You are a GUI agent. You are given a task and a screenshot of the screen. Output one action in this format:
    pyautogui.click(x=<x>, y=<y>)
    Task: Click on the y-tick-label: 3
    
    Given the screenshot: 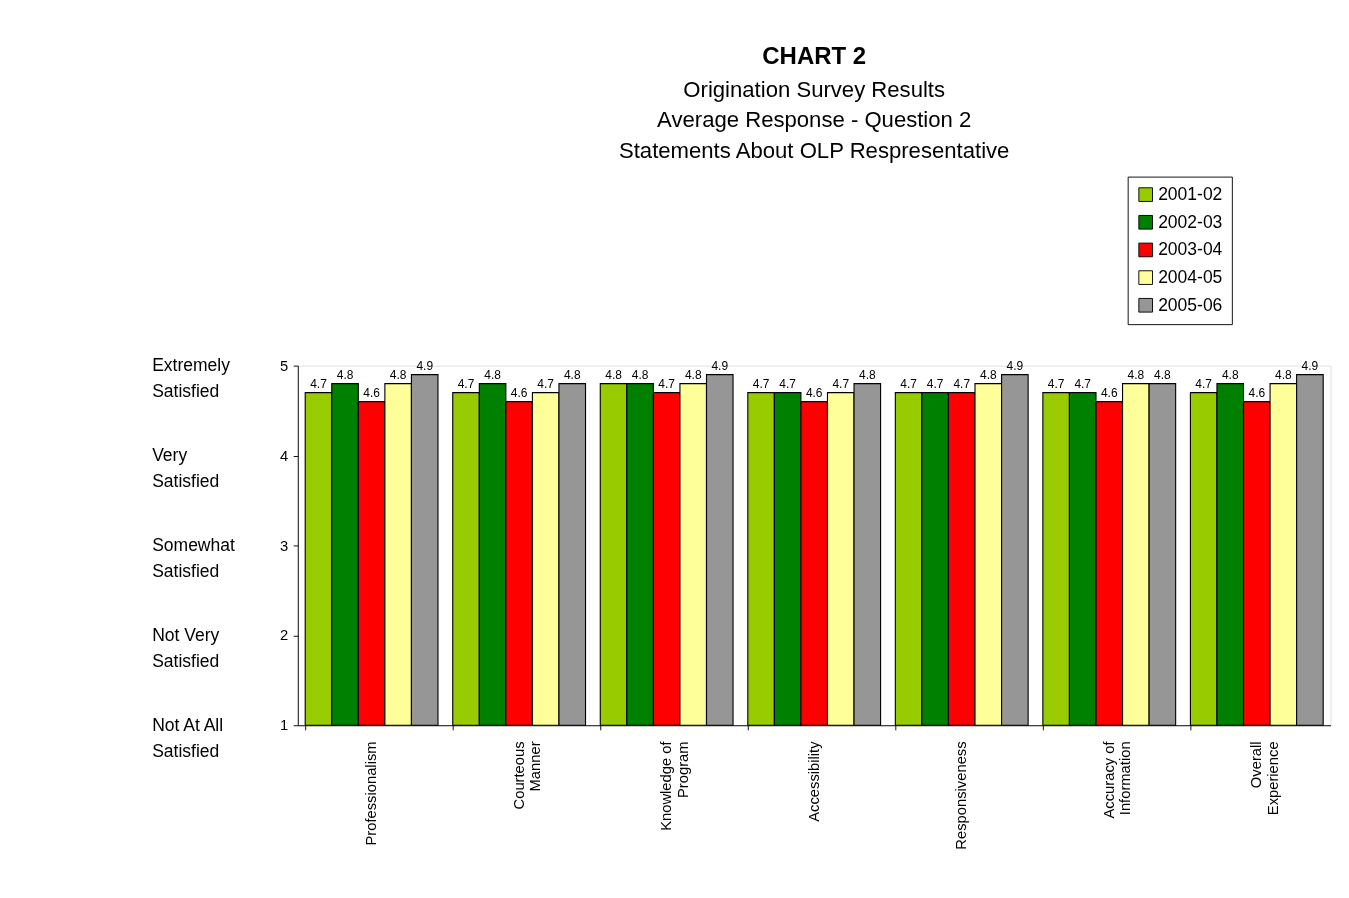 What is the action you would take?
    pyautogui.click(x=284, y=545)
    